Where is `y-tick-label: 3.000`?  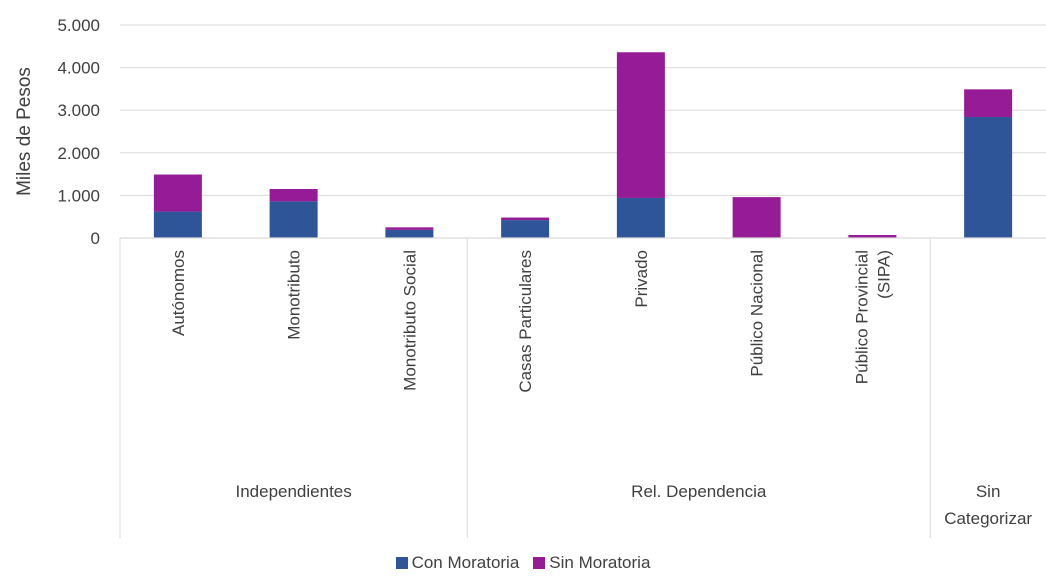
y-tick-label: 3.000 is located at coordinates (78, 110).